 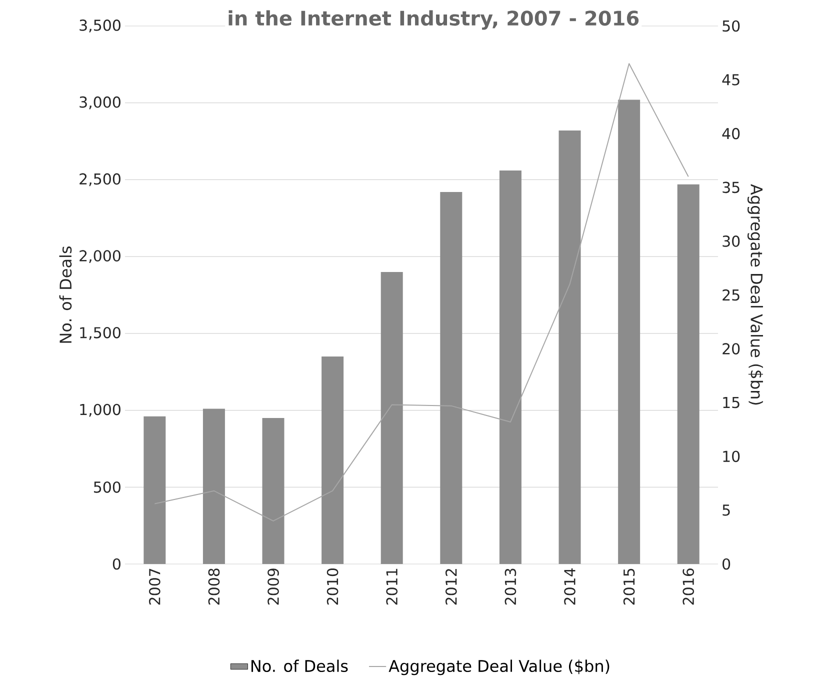 I want to click on y-tick-label: 3,000, so click(x=100, y=103).